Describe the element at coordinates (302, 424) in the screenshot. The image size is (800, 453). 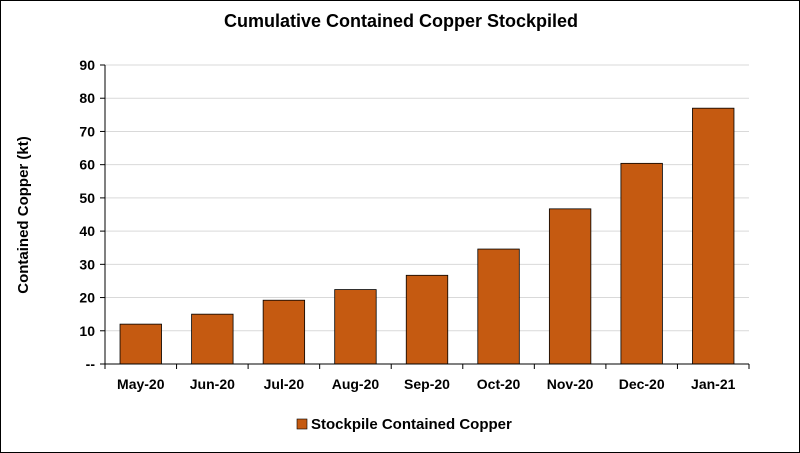
I see `legend-swatch` at that location.